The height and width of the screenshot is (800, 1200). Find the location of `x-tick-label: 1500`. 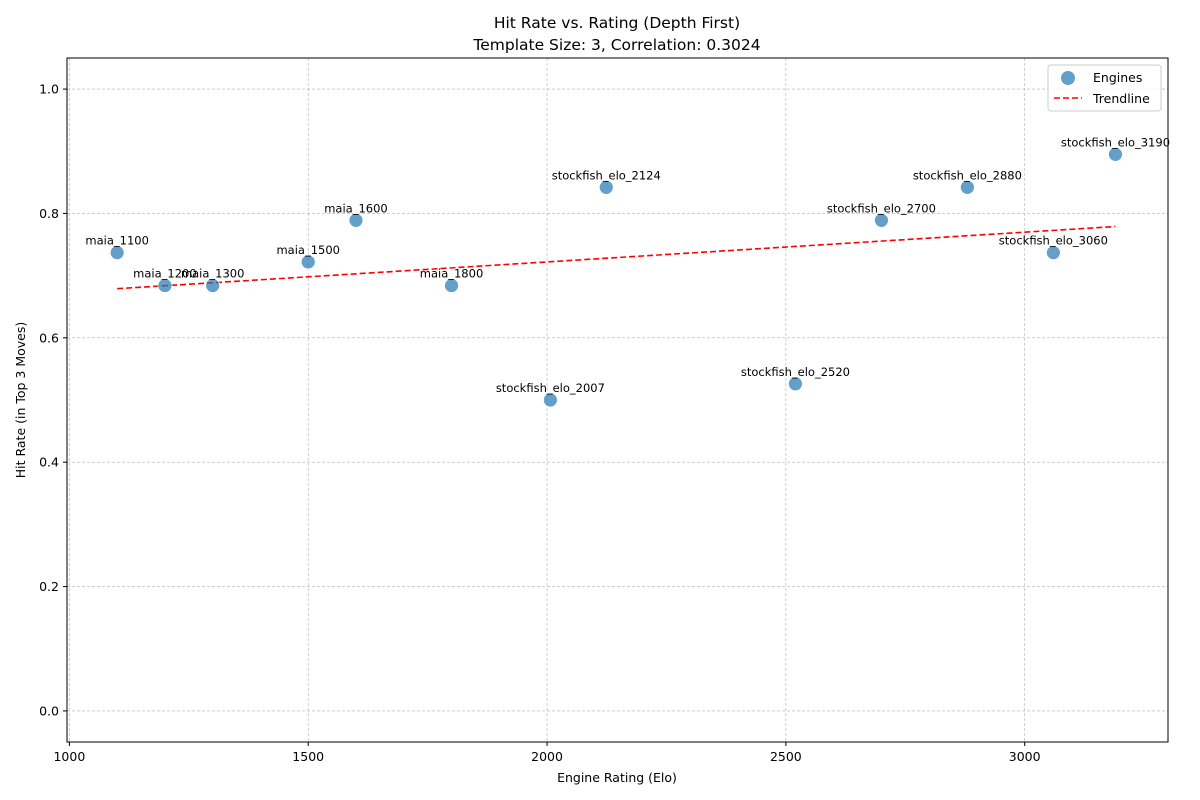

x-tick-label: 1500 is located at coordinates (308, 756).